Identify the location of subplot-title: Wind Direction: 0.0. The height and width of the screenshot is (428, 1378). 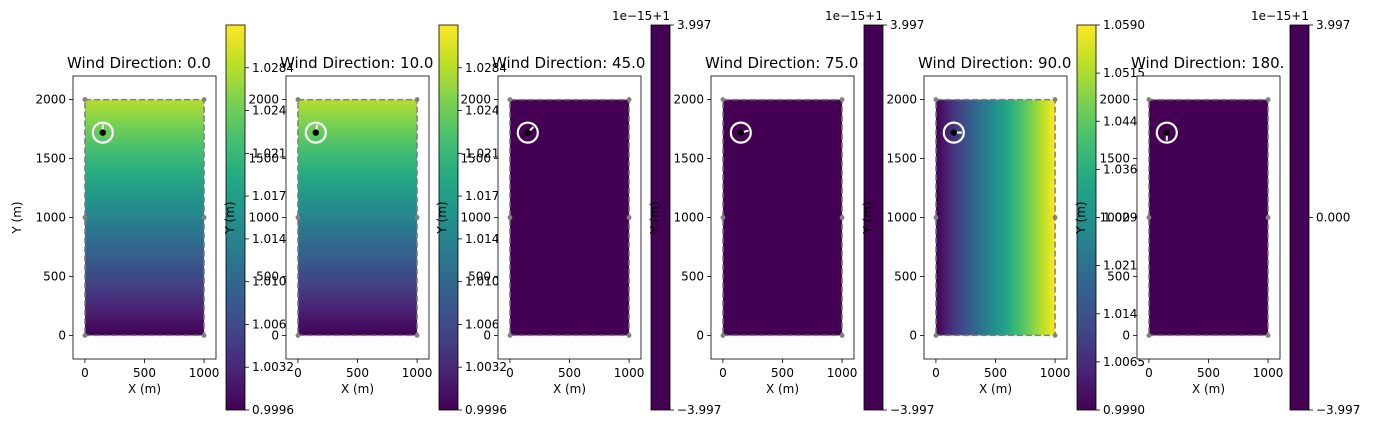
(139, 63).